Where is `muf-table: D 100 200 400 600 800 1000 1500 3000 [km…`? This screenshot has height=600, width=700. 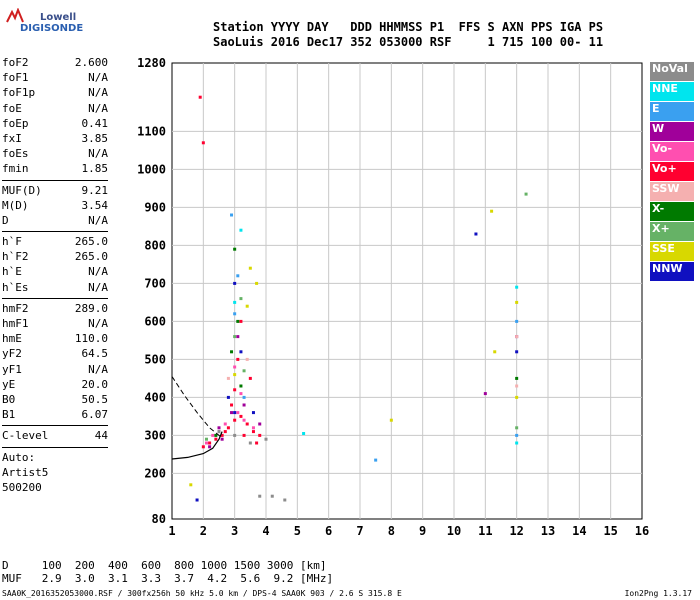 muf-table: D 100 200 400 600 800 1000 1500 3000 [km… is located at coordinates (167, 572).